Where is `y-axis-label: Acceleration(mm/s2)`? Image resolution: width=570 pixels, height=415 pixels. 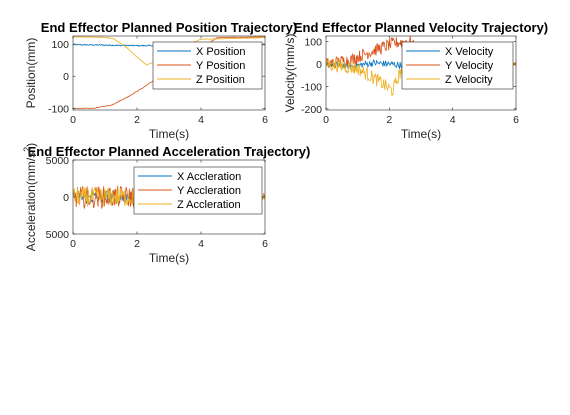 y-axis-label: Acceleration(mm/s2) is located at coordinates (30, 197).